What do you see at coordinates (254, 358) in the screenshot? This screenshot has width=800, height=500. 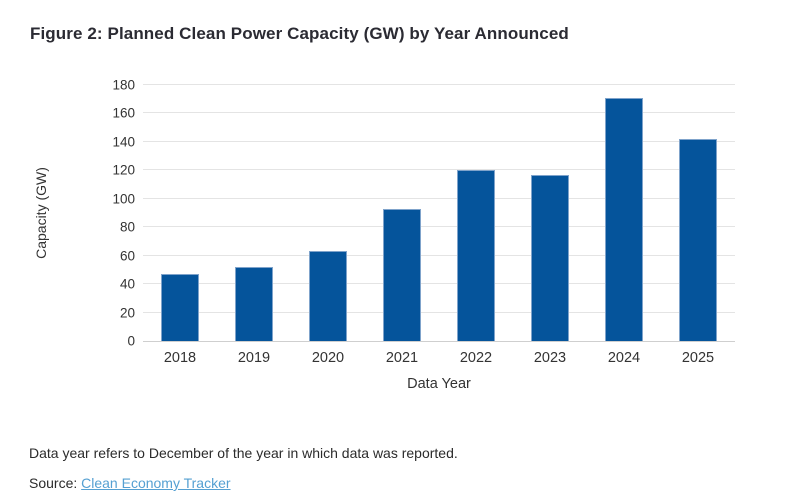 I see `x-tick-label: 2019` at bounding box center [254, 358].